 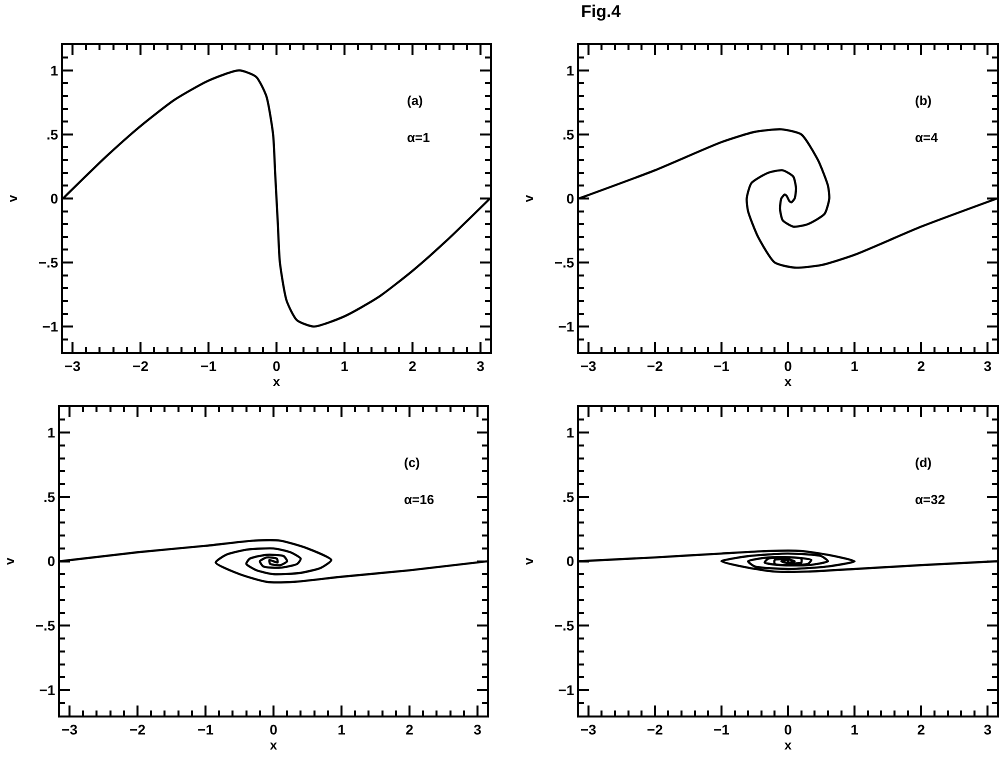 What do you see at coordinates (930, 499) in the screenshot?
I see `annotation: α=32` at bounding box center [930, 499].